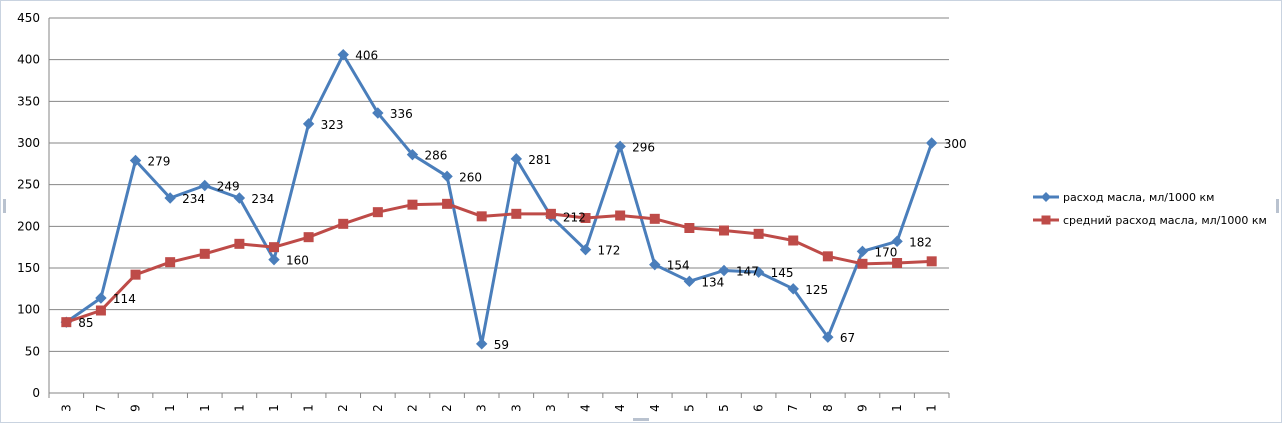  What do you see at coordinates (28, 60) in the screenshot?
I see `y-tick-label: 400` at bounding box center [28, 60].